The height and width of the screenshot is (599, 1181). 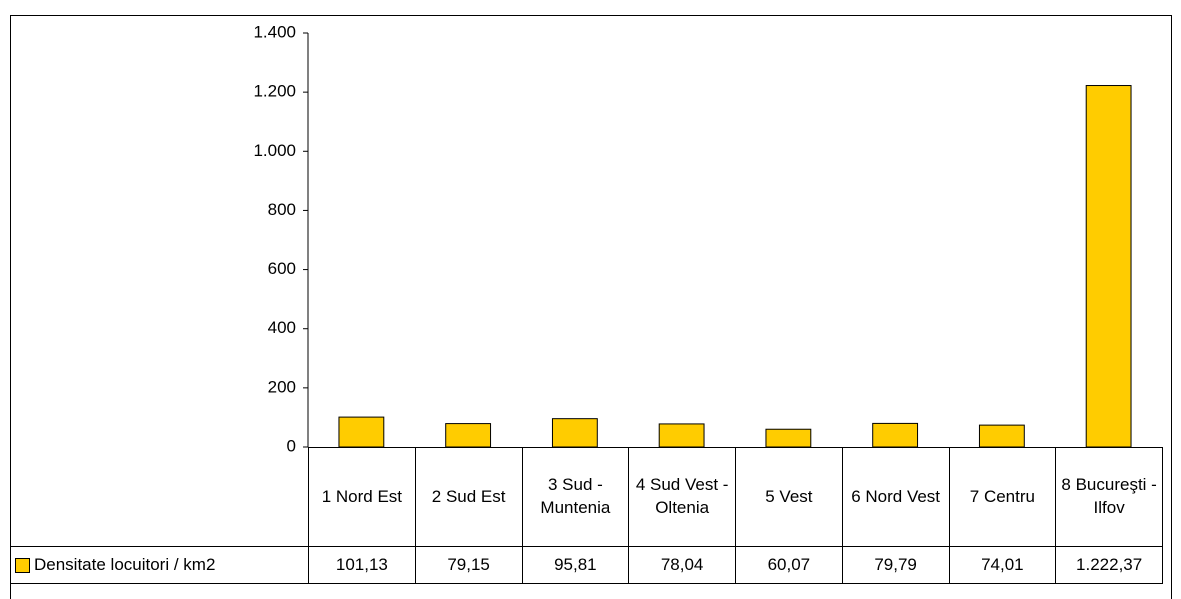 What do you see at coordinates (282, 209) in the screenshot?
I see `y-tick-label: 800` at bounding box center [282, 209].